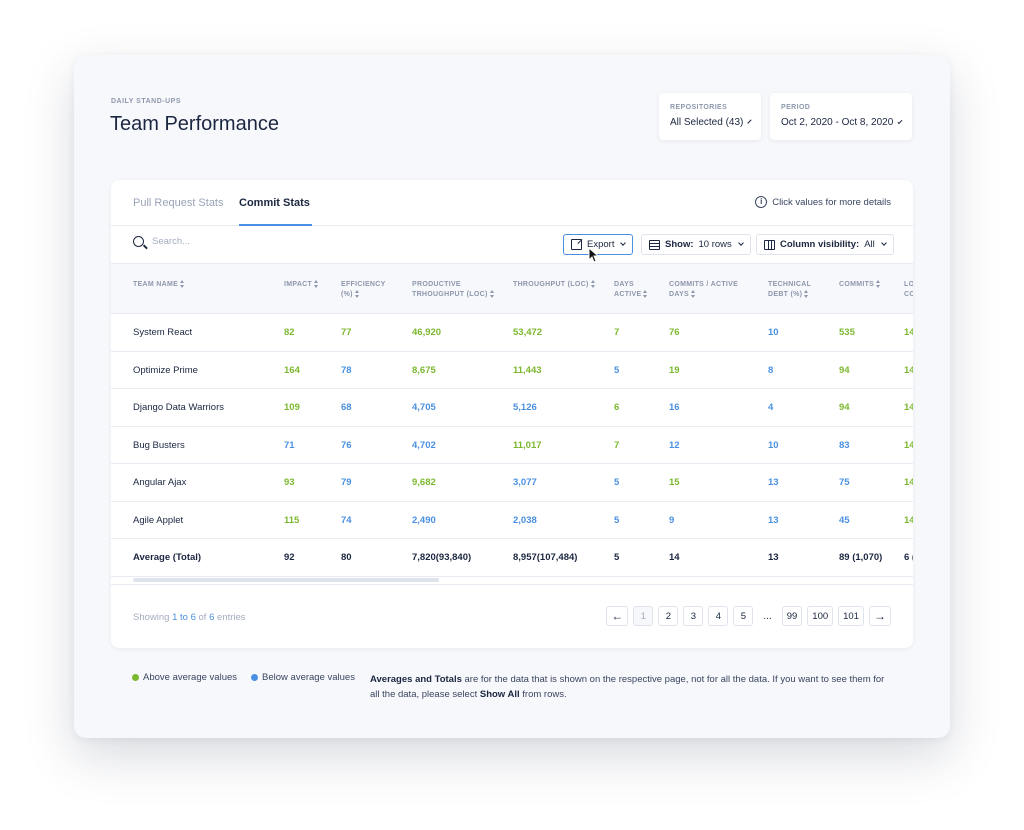 Image resolution: width=1024 pixels, height=830 pixels. I want to click on value-cell: 5,126, so click(525, 407).